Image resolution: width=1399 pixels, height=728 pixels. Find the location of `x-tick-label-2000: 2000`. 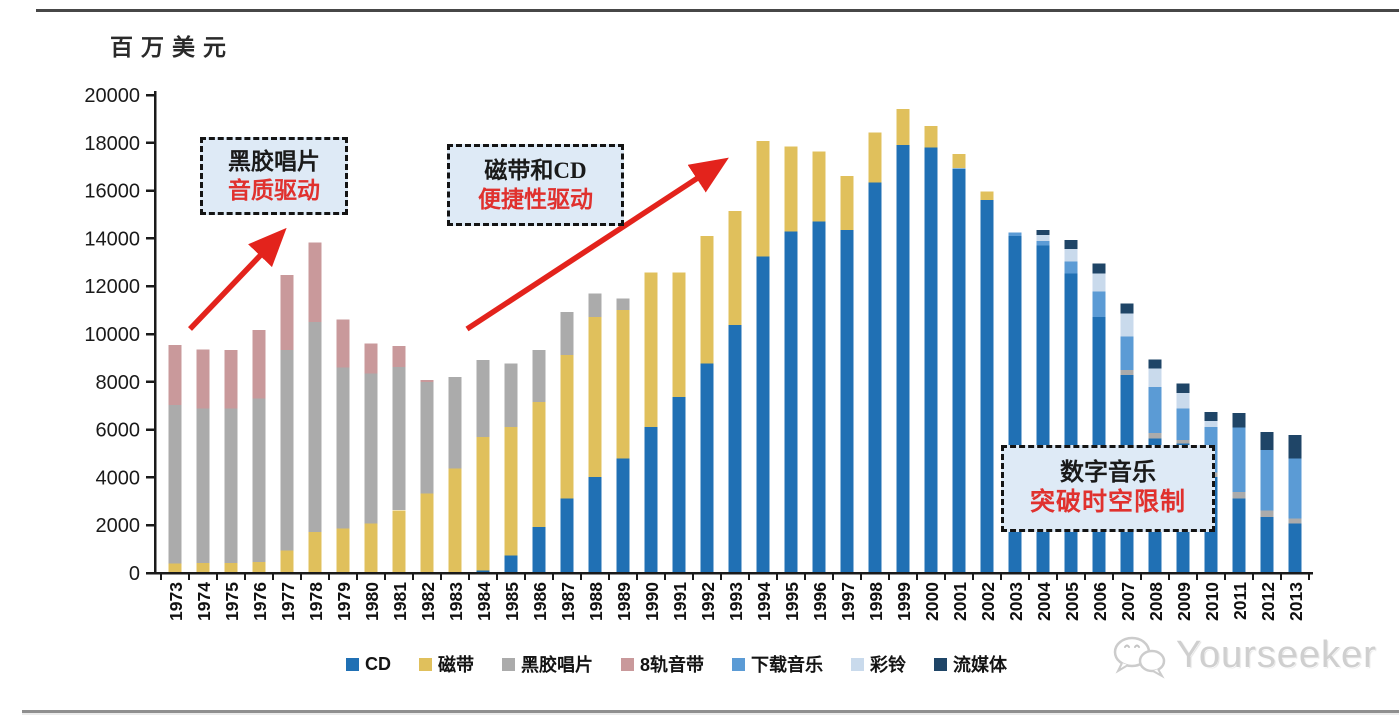

x-tick-label-2000: 2000 is located at coordinates (932, 601).